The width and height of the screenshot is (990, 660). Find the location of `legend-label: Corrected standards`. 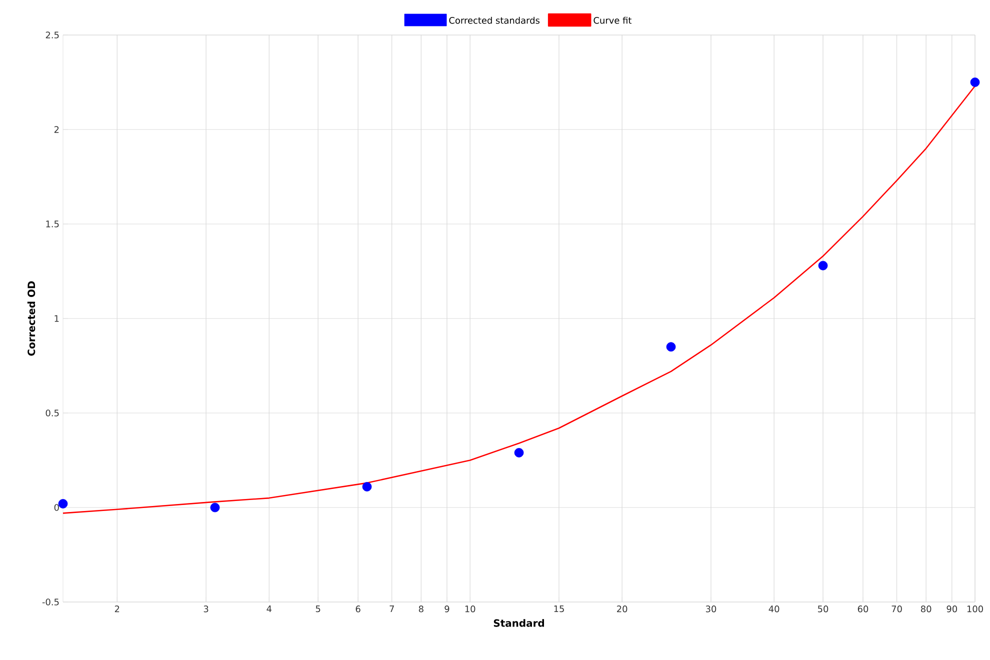

legend-label: Corrected standards is located at coordinates (494, 20).